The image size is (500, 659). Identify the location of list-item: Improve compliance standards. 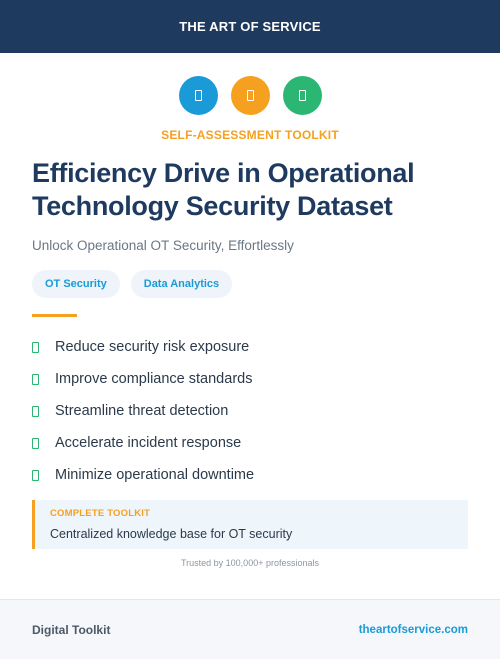
(143, 379).